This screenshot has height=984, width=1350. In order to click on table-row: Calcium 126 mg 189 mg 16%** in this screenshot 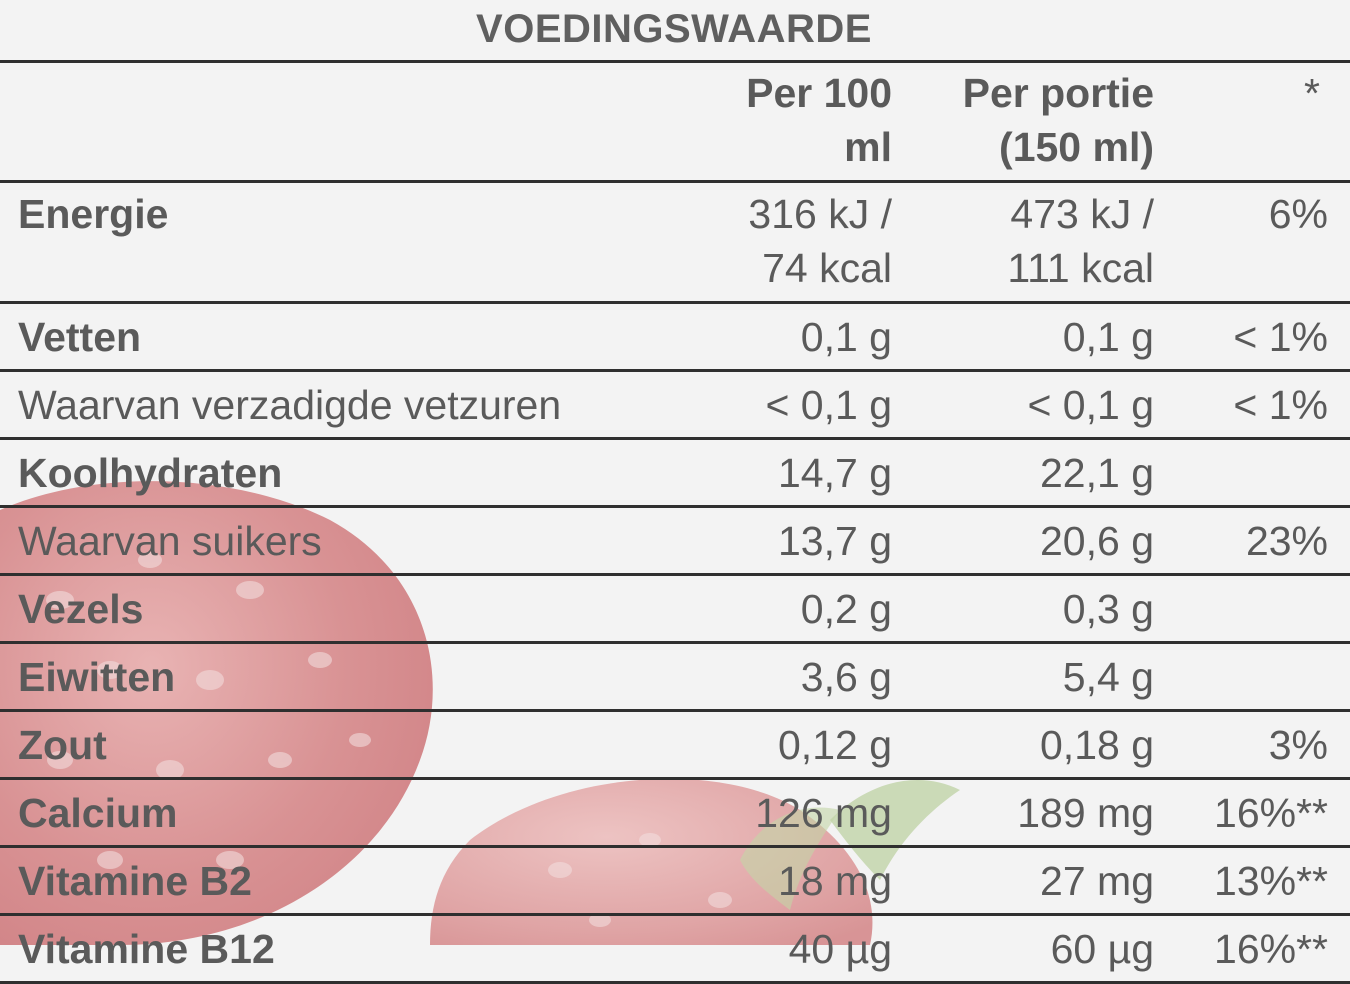, I will do `click(675, 812)`.